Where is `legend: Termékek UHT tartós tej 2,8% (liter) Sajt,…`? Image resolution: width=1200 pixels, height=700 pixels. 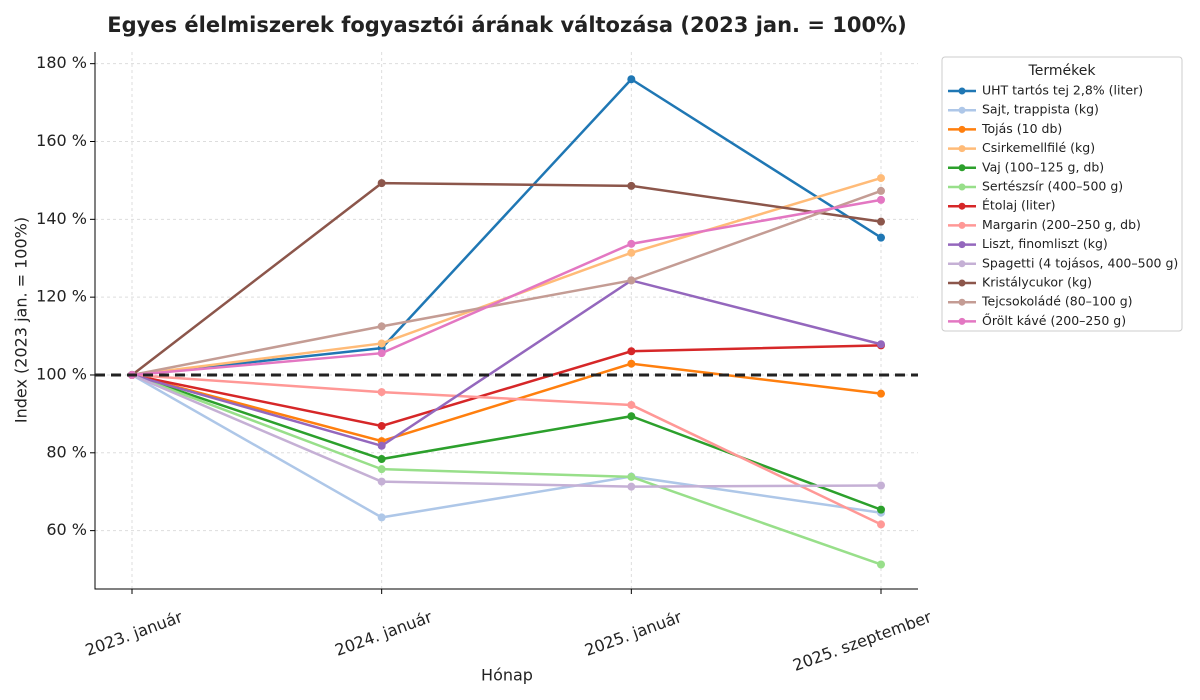 legend: Termékek UHT tartós tej 2,8% (liter) Sajt,… is located at coordinates (1062, 194).